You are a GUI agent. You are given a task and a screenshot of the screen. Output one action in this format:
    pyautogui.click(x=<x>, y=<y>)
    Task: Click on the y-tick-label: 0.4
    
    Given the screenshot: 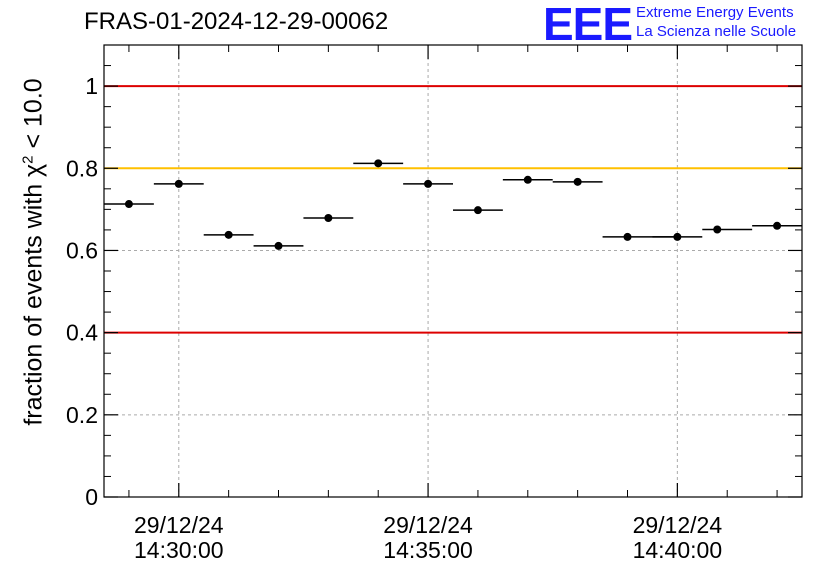 What is the action you would take?
    pyautogui.click(x=82, y=333)
    